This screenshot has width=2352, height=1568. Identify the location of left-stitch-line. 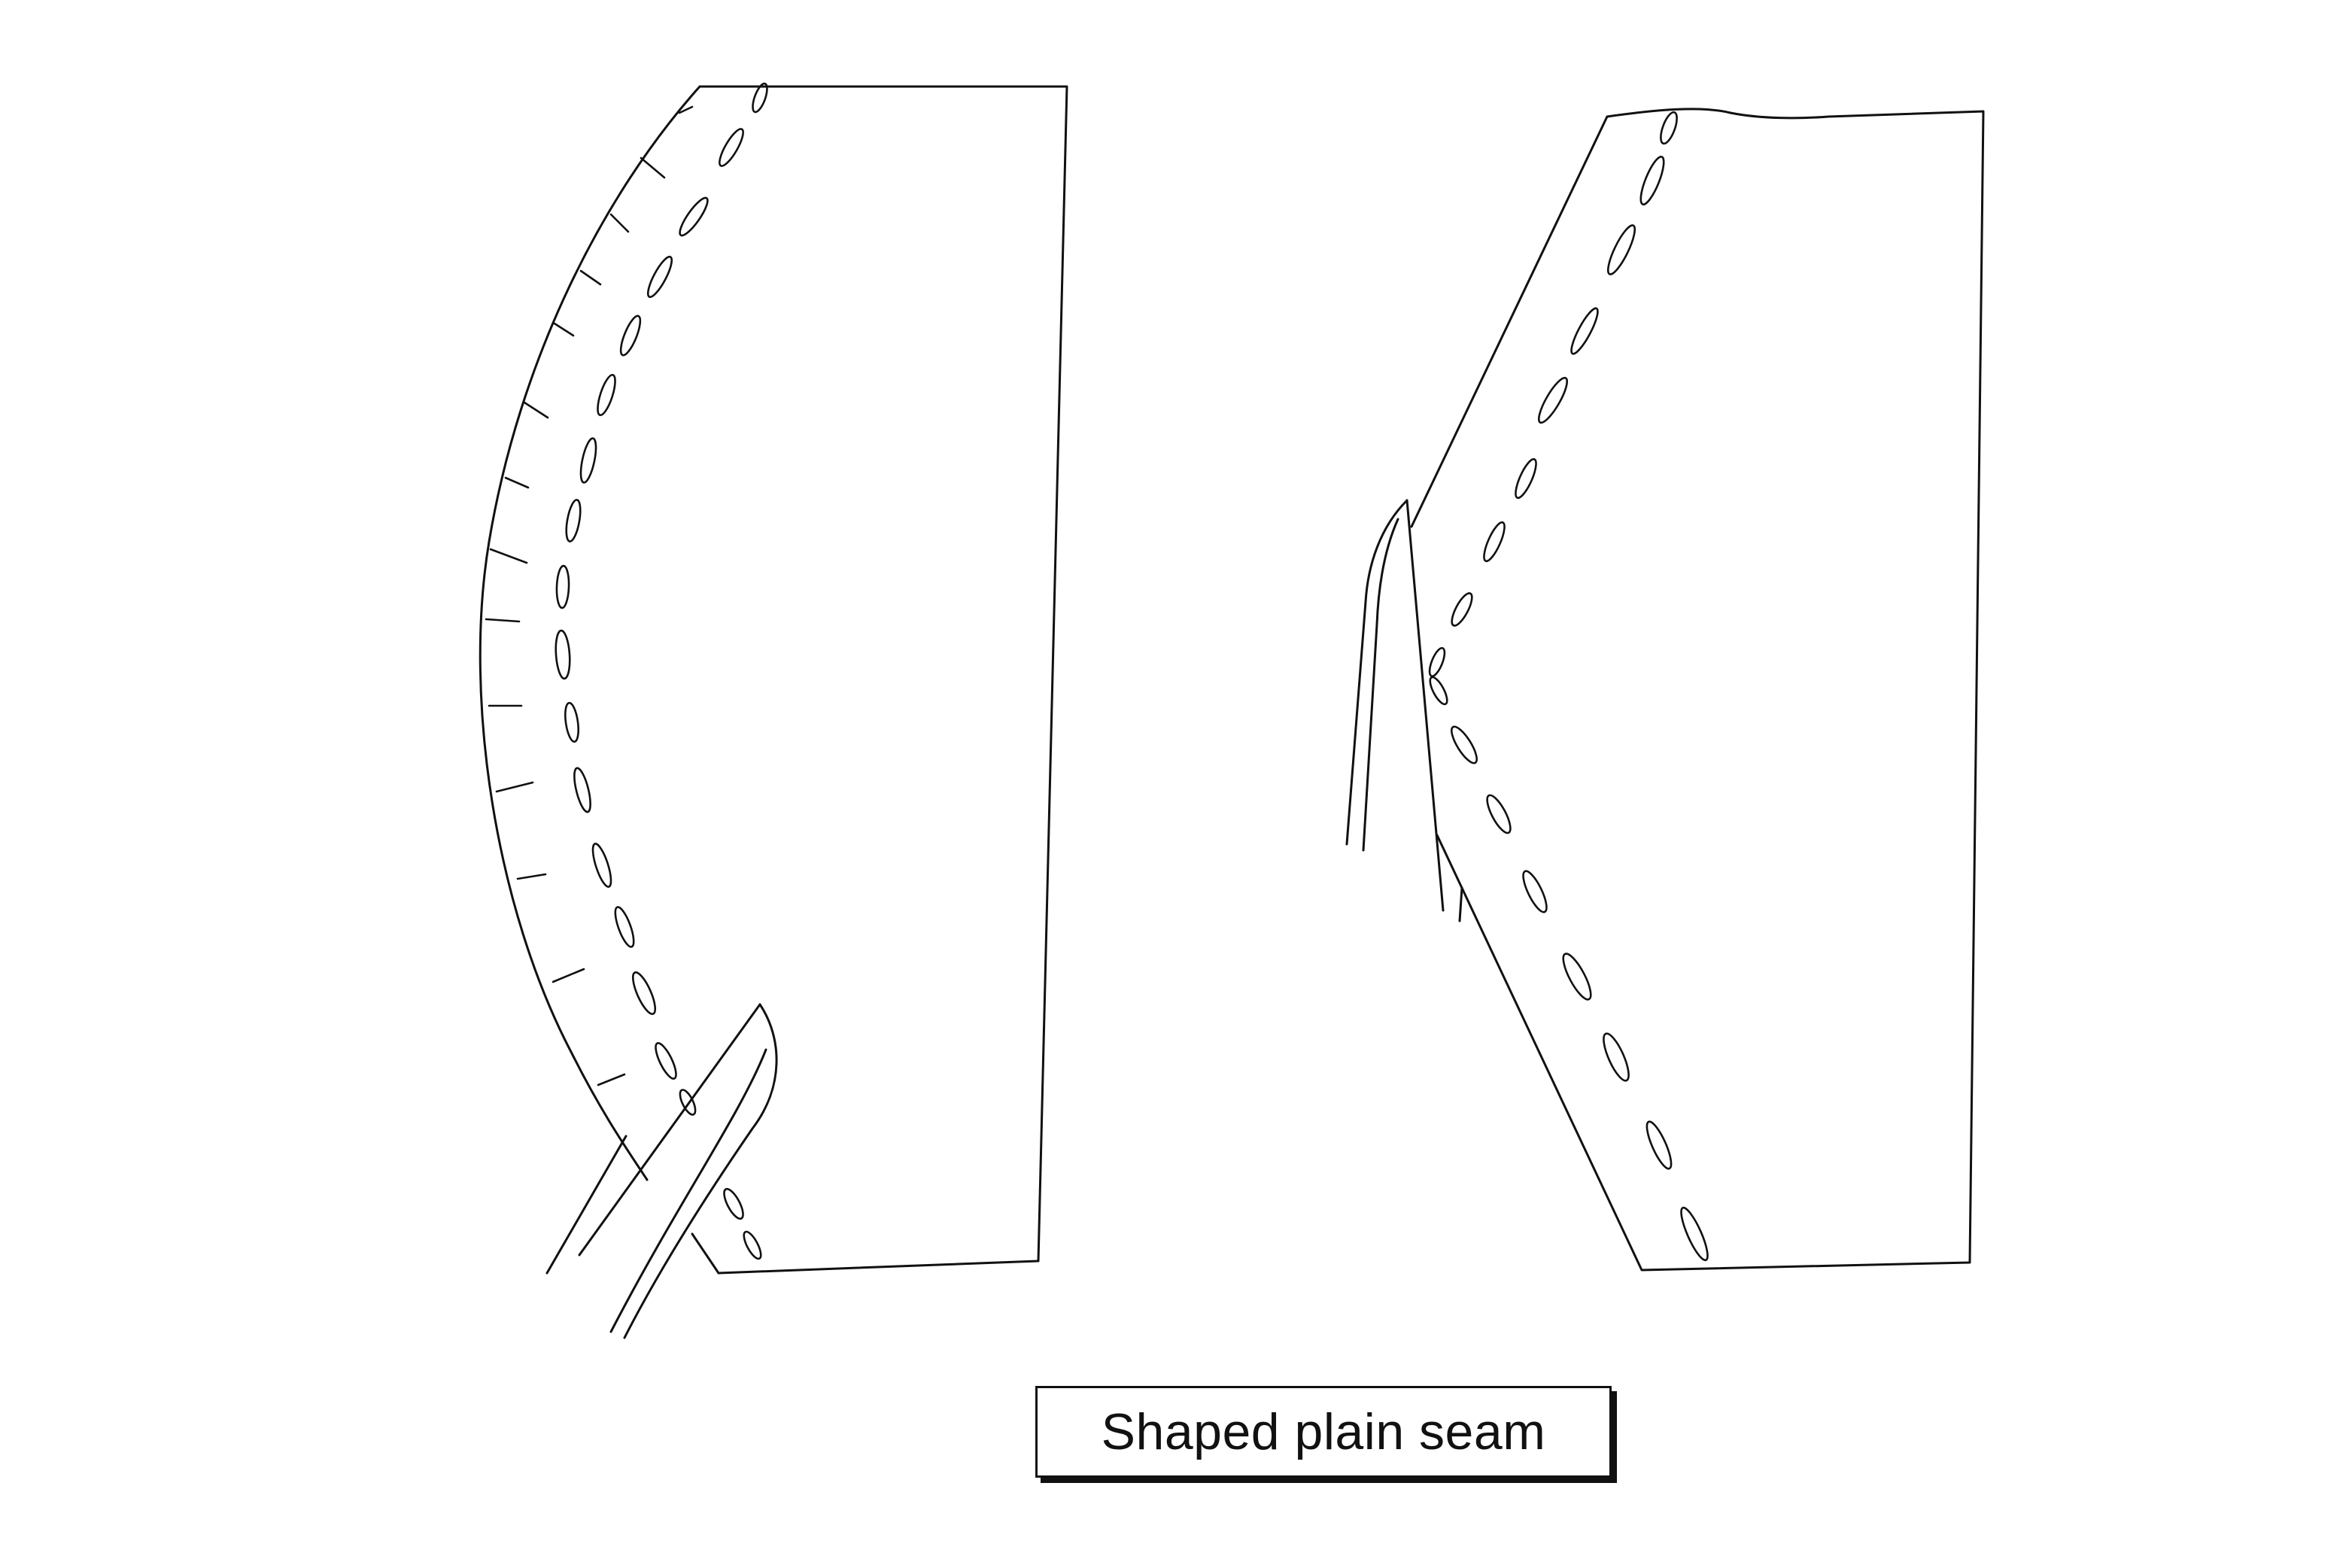
(661, 671).